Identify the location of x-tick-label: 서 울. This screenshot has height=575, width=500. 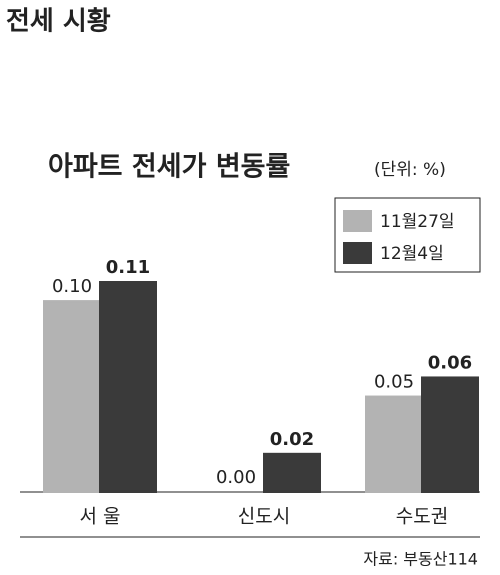
(100, 517).